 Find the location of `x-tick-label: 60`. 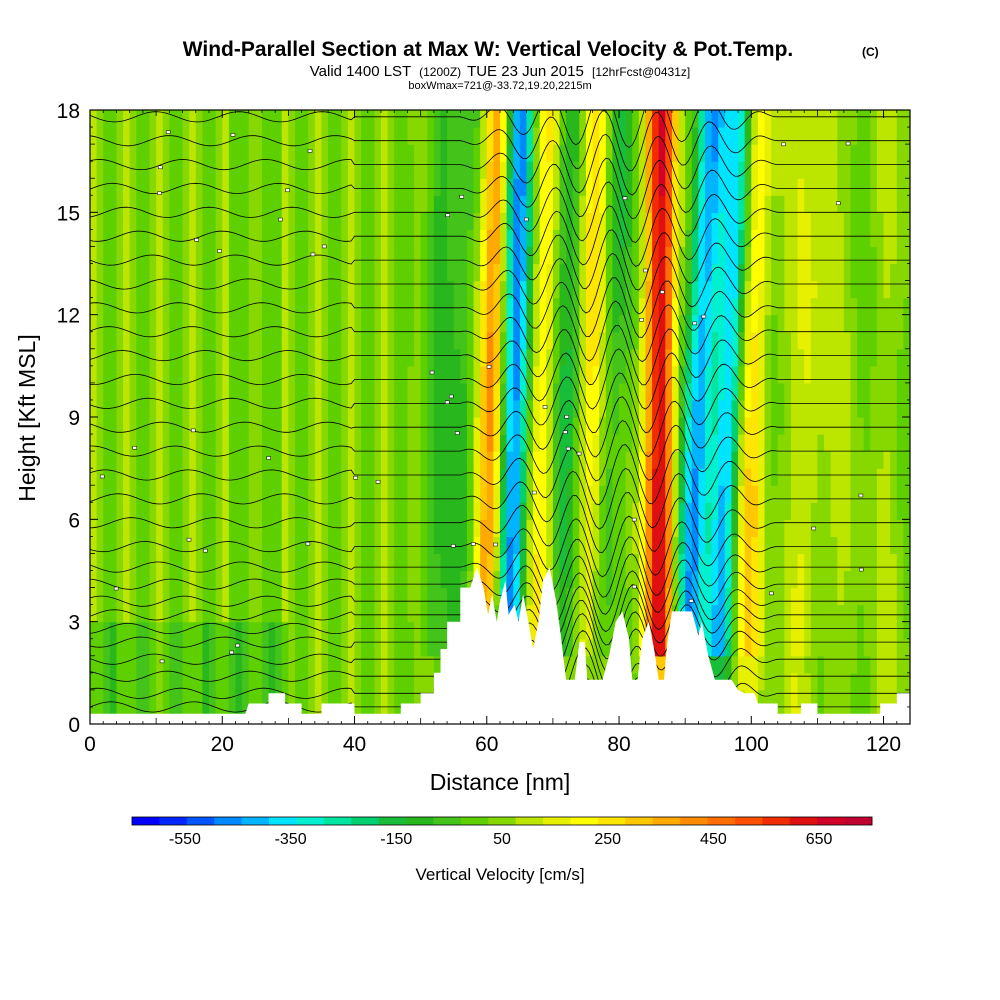

x-tick-label: 60 is located at coordinates (486, 744).